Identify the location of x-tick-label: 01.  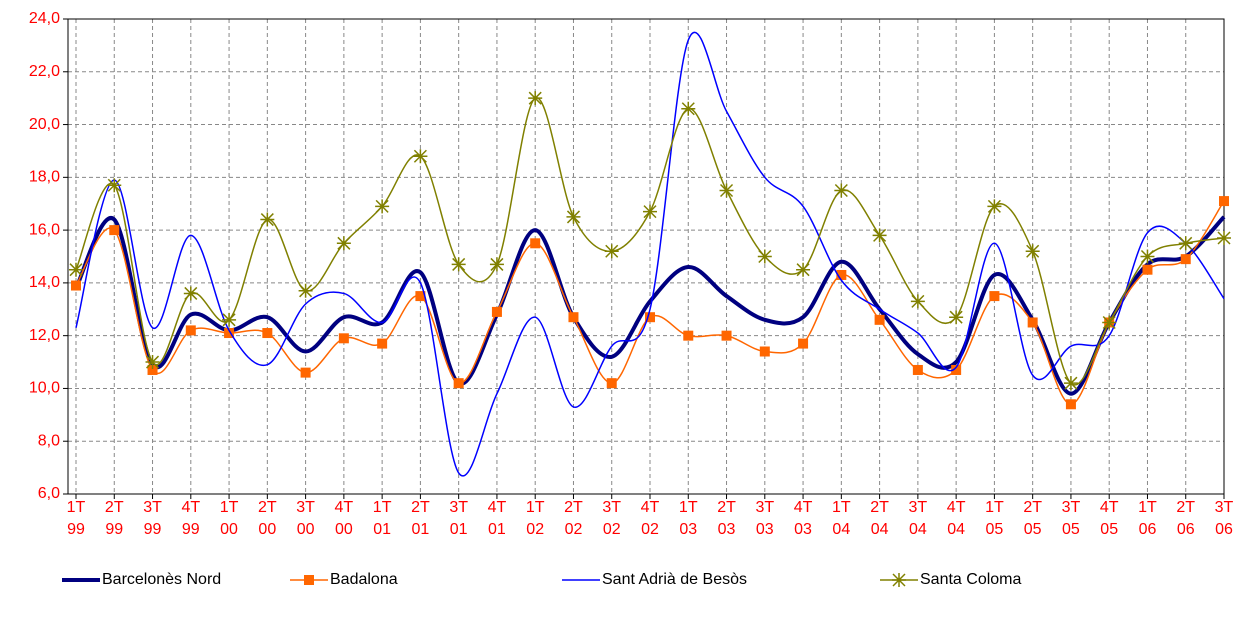
(459, 529).